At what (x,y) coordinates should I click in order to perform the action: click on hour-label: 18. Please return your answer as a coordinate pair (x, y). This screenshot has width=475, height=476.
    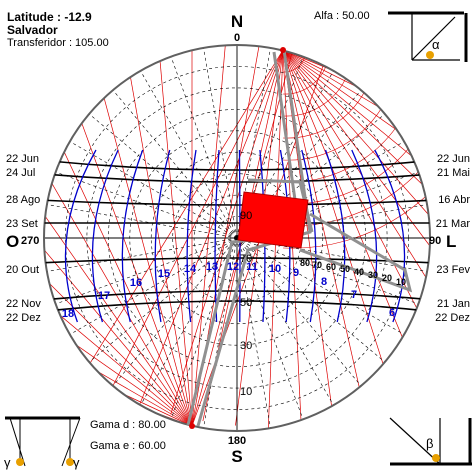
    Looking at the image, I should click on (68, 314).